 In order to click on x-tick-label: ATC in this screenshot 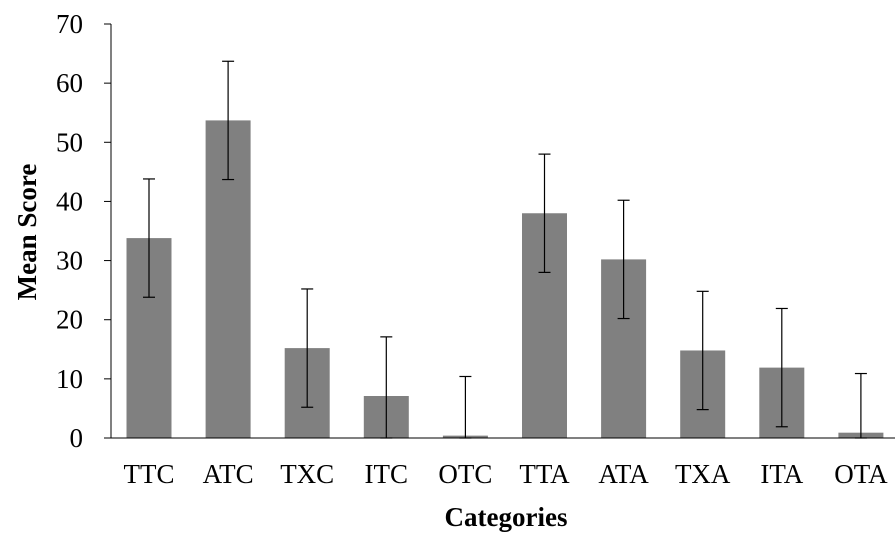, I will do `click(228, 474)`.